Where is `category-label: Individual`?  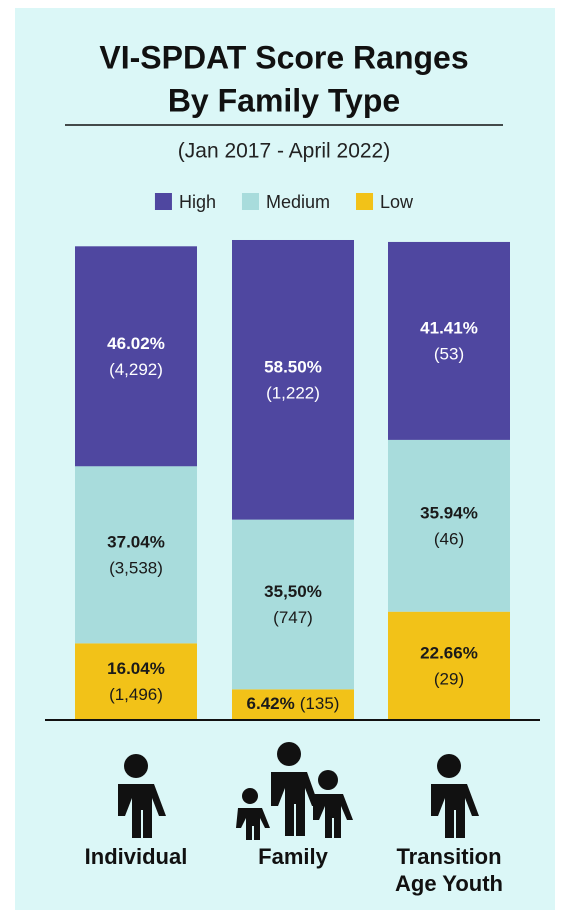
category-label: Individual is located at coordinates (136, 856).